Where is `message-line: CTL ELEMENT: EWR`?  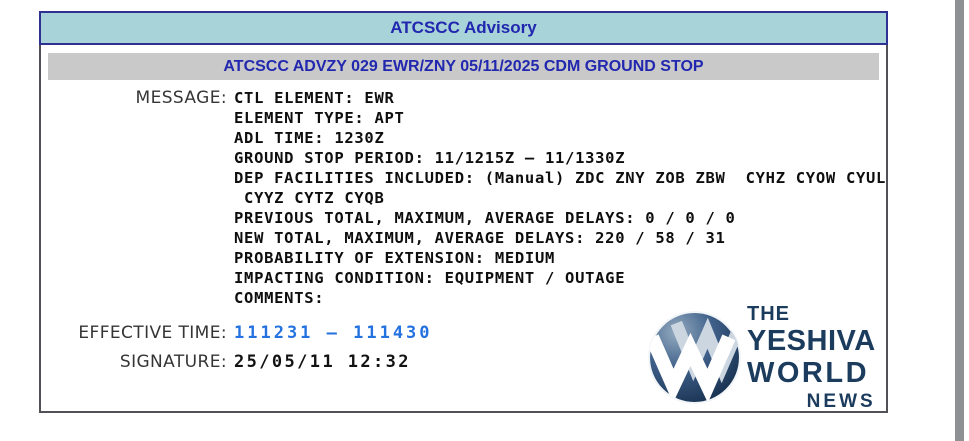
message-line: CTL ELEMENT: EWR is located at coordinates (314, 98).